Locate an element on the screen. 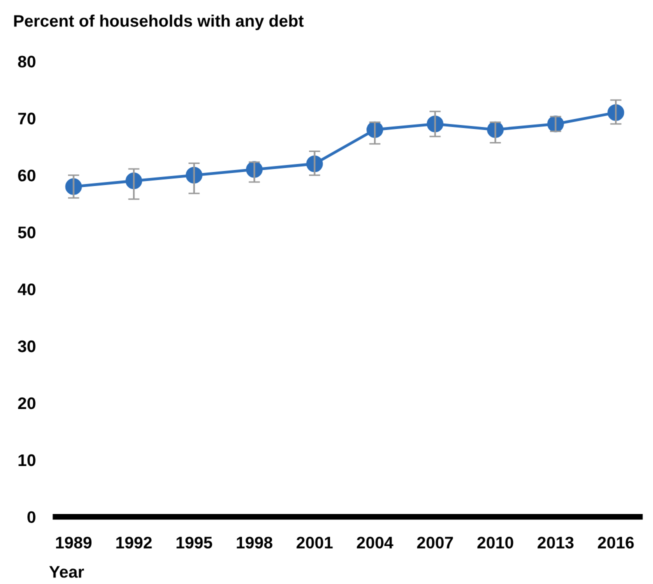  x-tick-label: 2013 is located at coordinates (556, 542).